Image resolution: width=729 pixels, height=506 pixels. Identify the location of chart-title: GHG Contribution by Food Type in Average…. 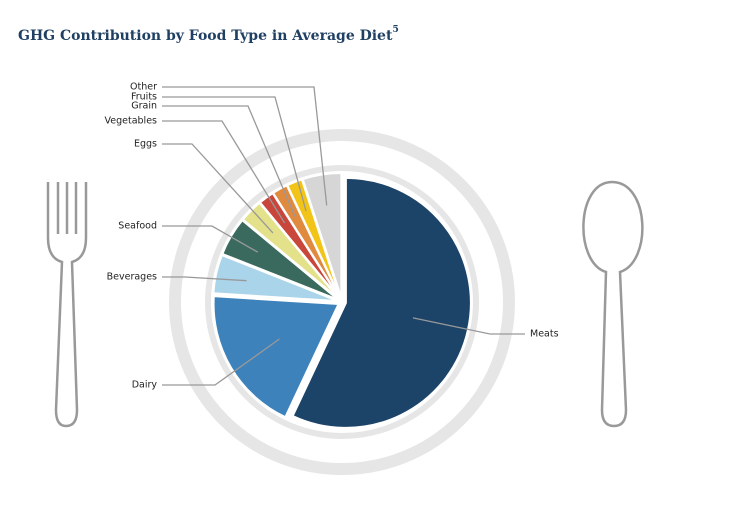
(208, 34).